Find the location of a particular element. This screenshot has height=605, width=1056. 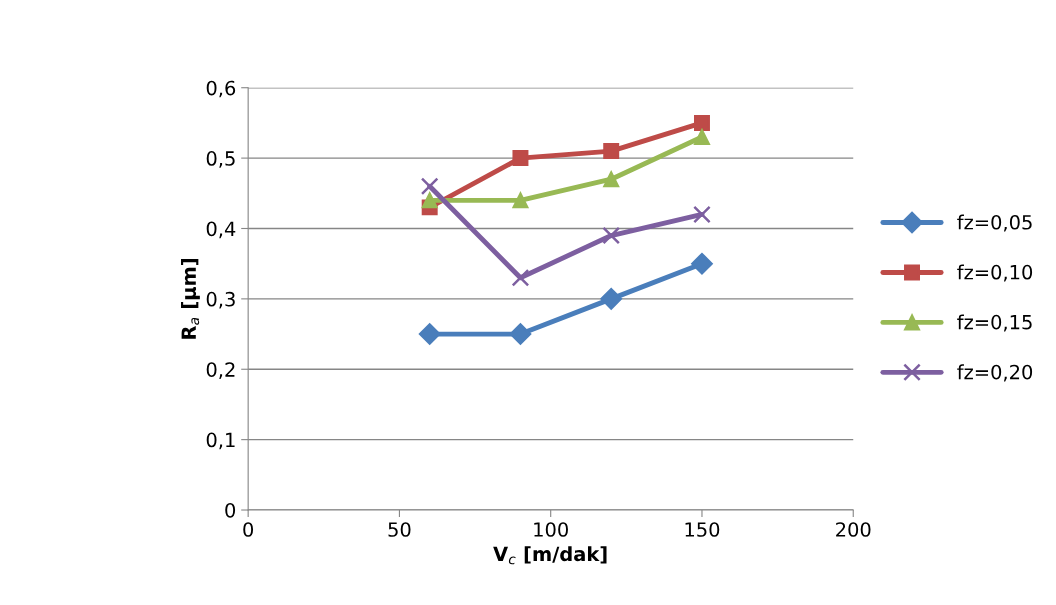

y-tick-label: 0 is located at coordinates (230, 510).